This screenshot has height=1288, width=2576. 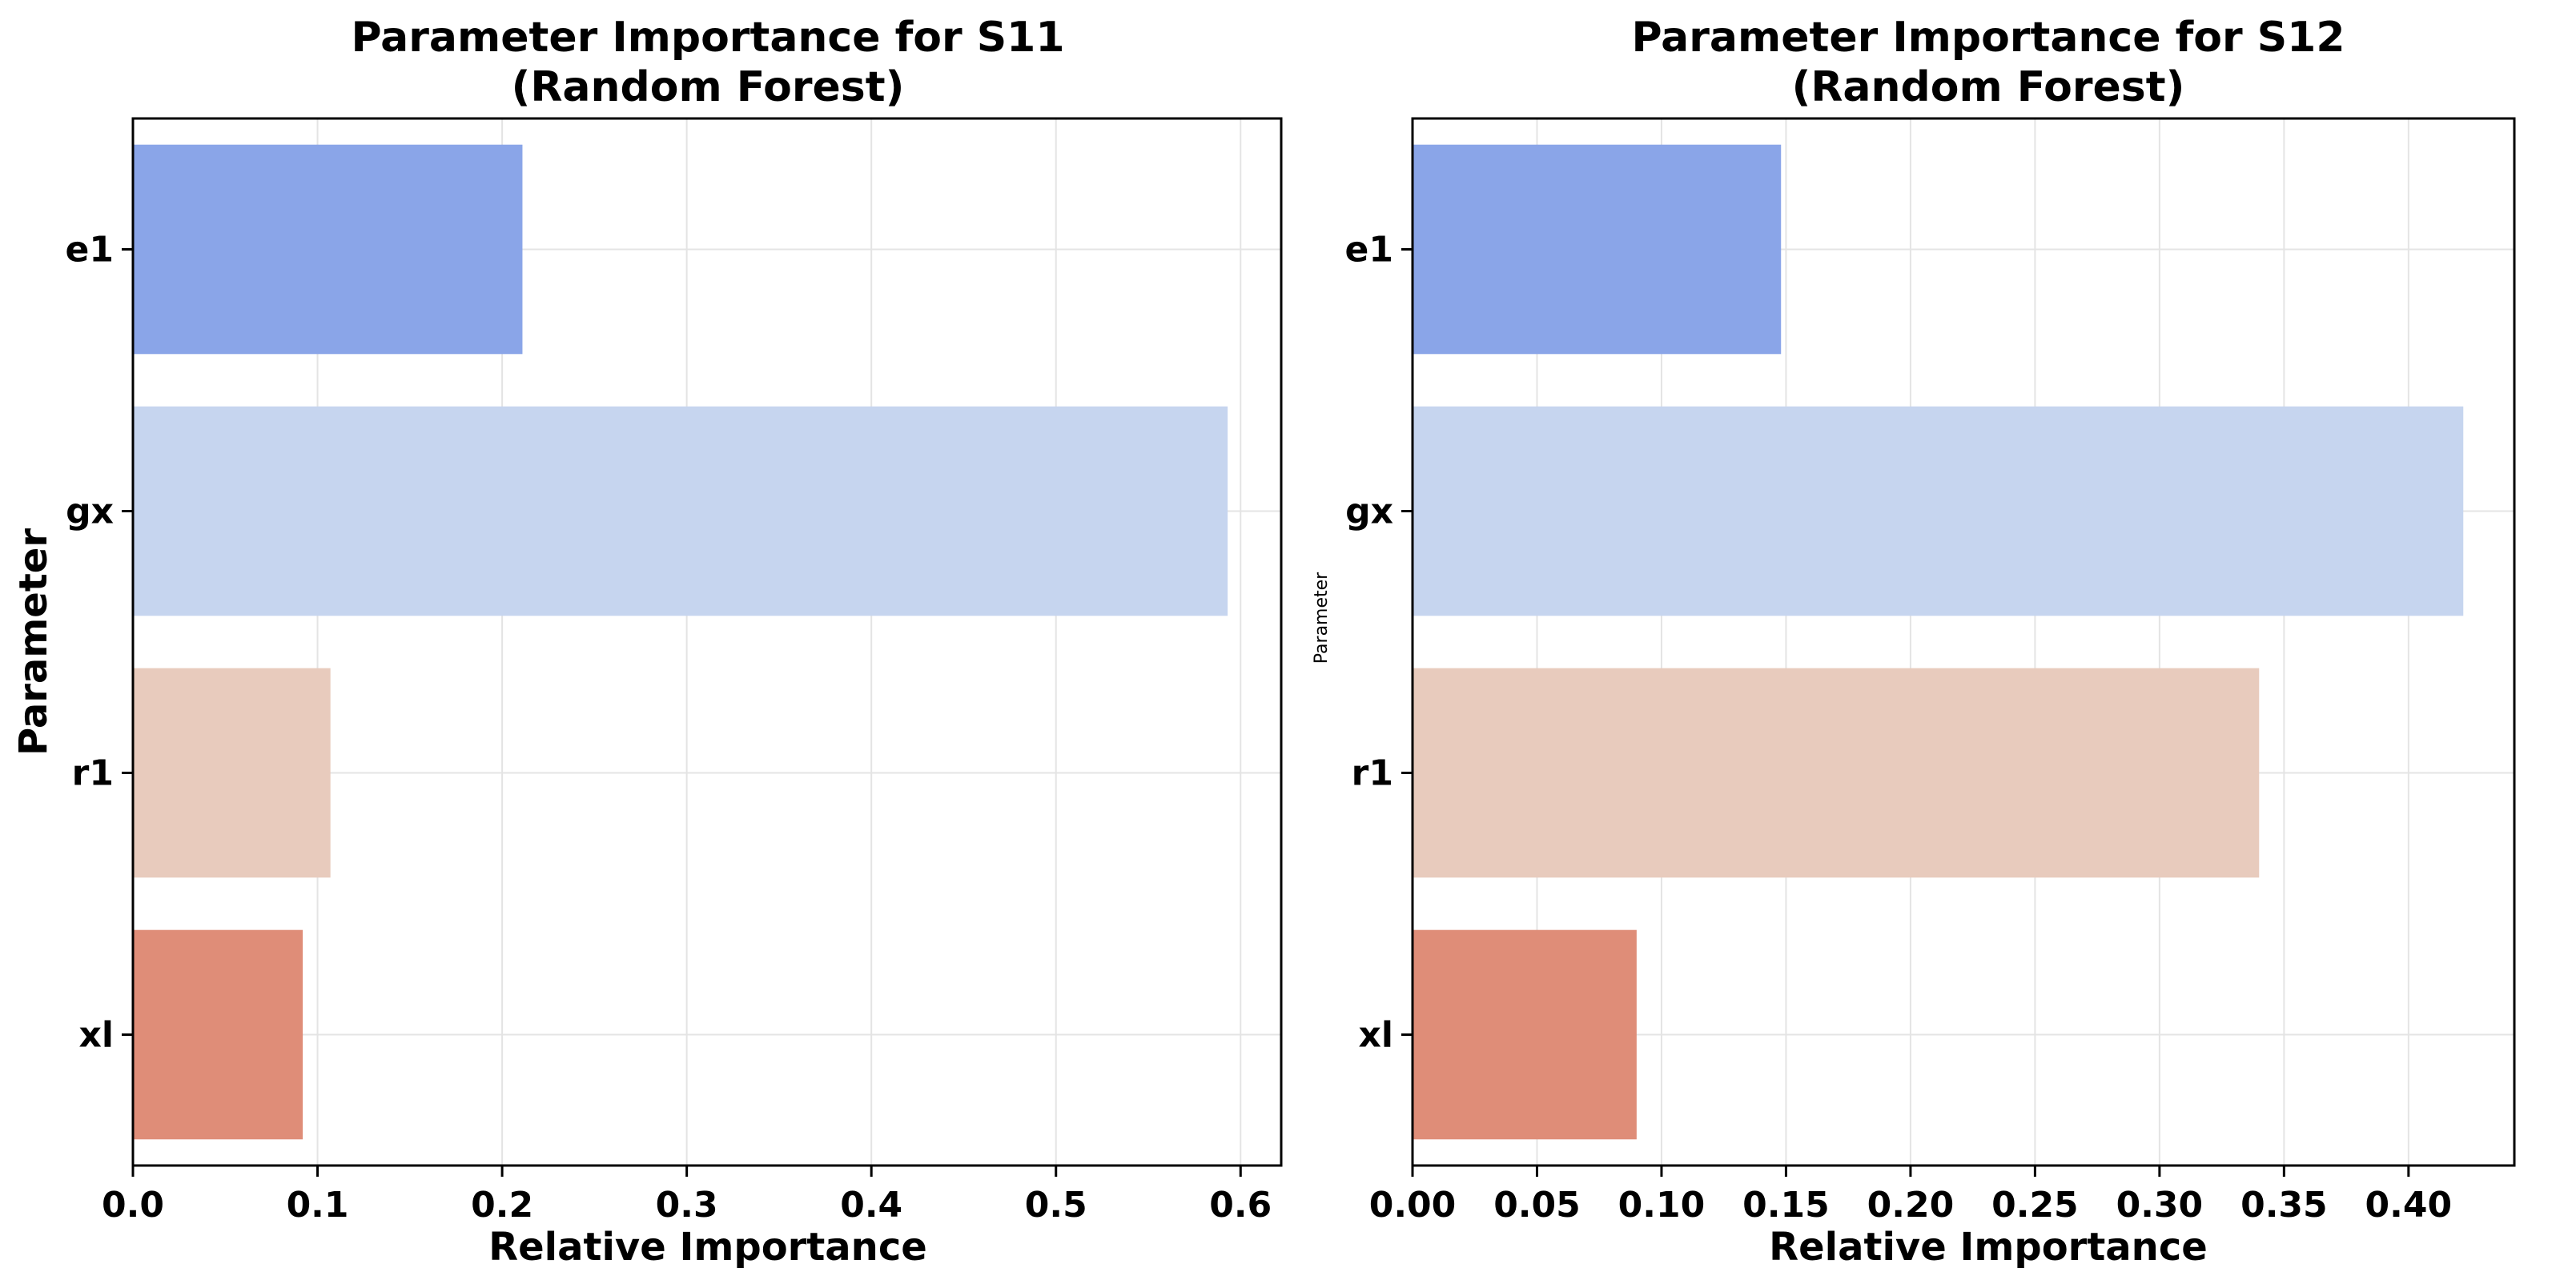 What do you see at coordinates (318, 1205) in the screenshot?
I see `x-tick-label: 0.1` at bounding box center [318, 1205].